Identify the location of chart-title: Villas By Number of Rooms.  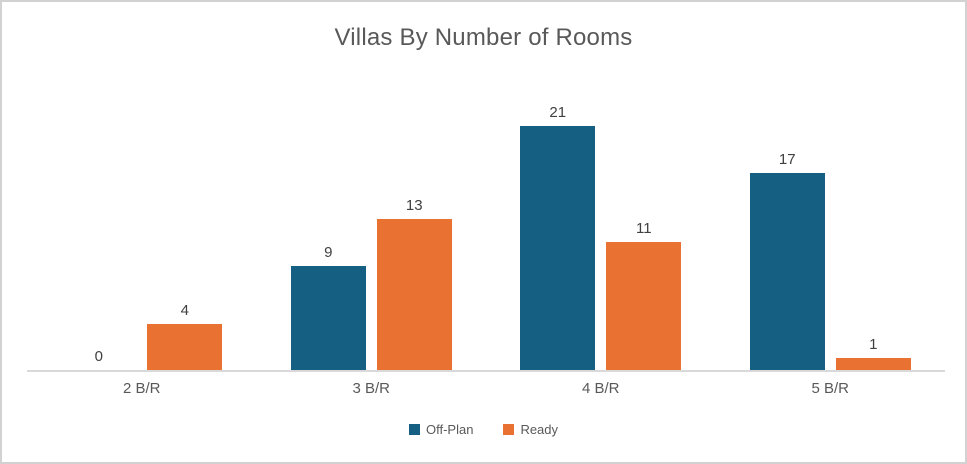
(483, 37).